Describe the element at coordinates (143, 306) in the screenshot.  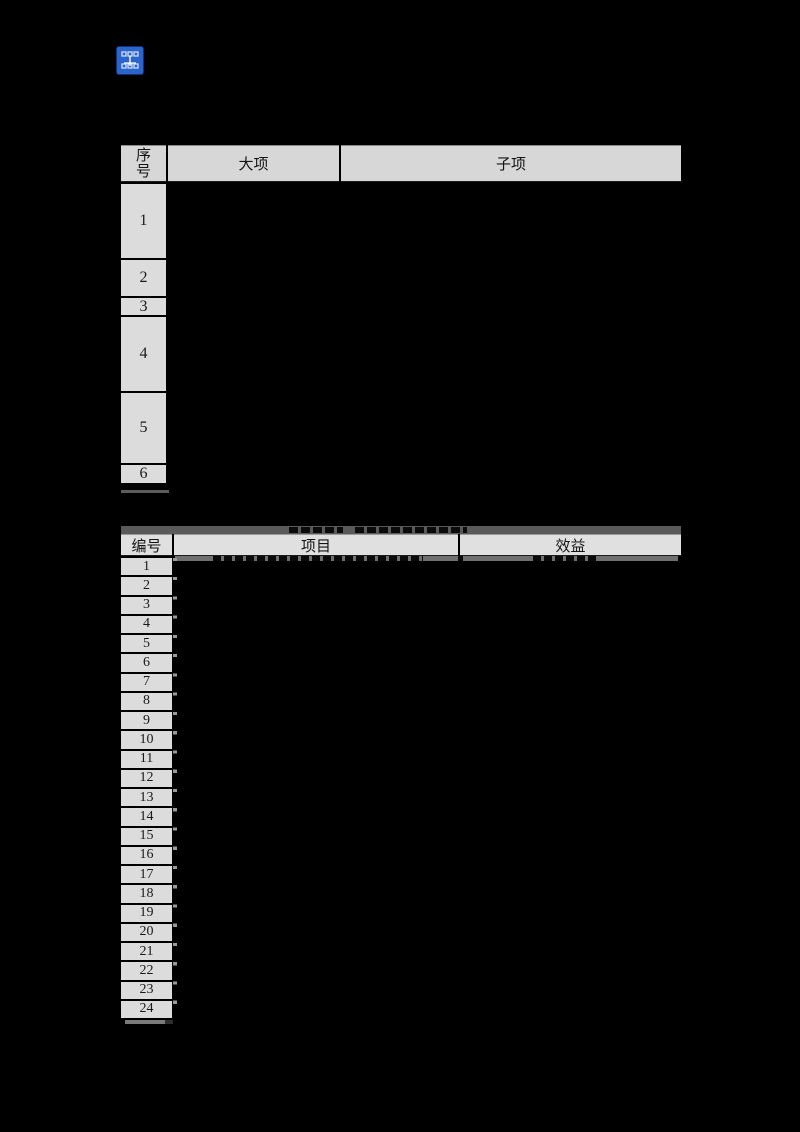
I see `table1-row-number-cell: 3` at that location.